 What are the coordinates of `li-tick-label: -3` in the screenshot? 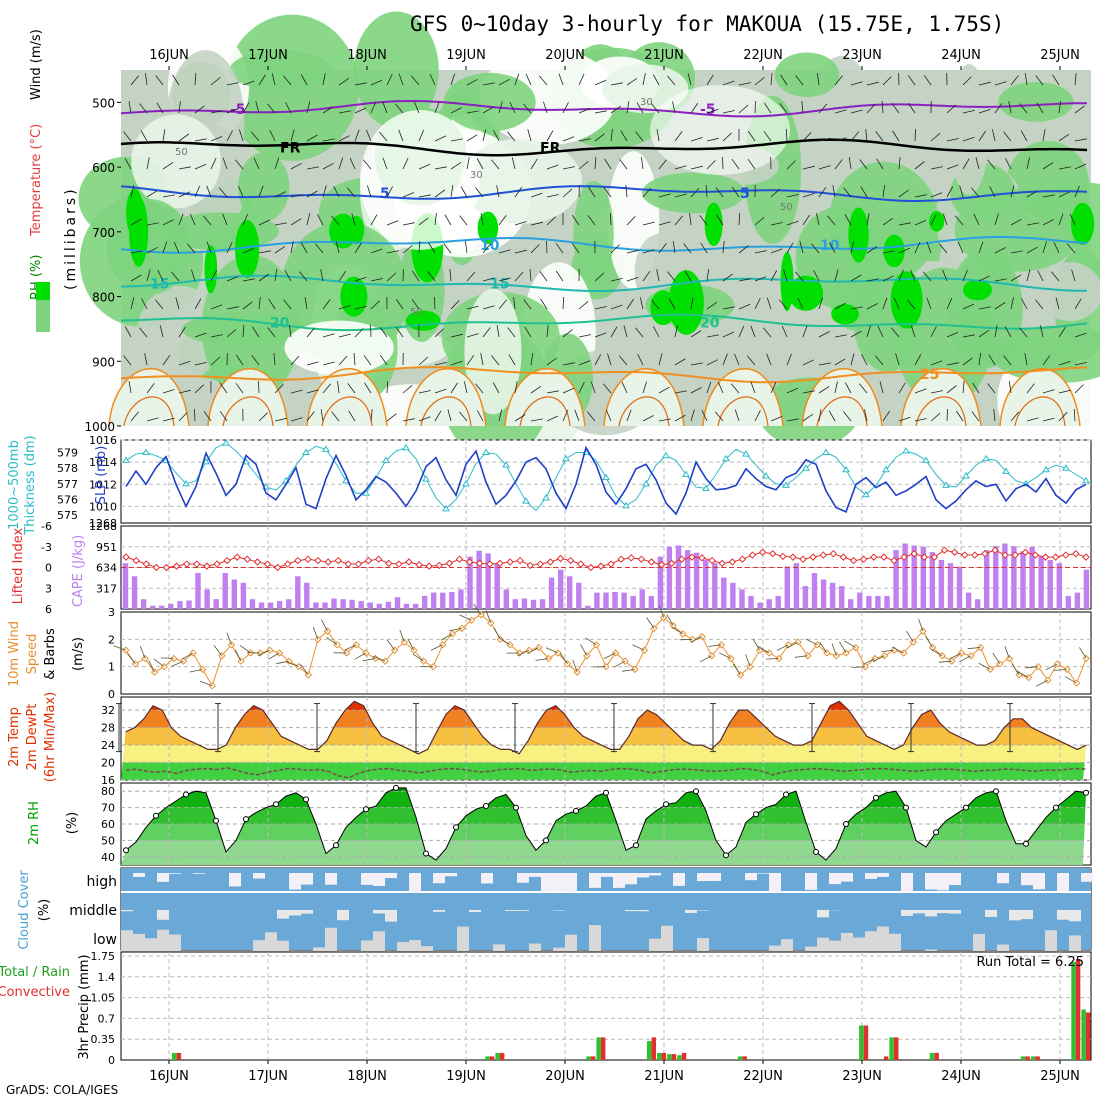 It's located at (46, 547).